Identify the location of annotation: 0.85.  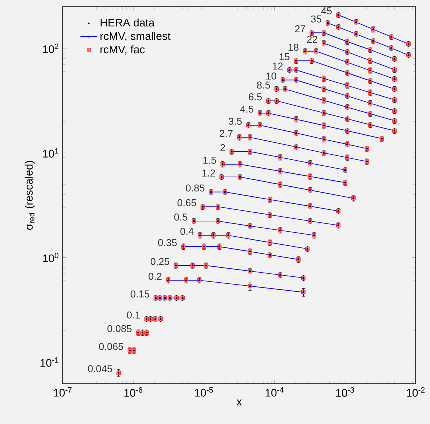
(195, 188).